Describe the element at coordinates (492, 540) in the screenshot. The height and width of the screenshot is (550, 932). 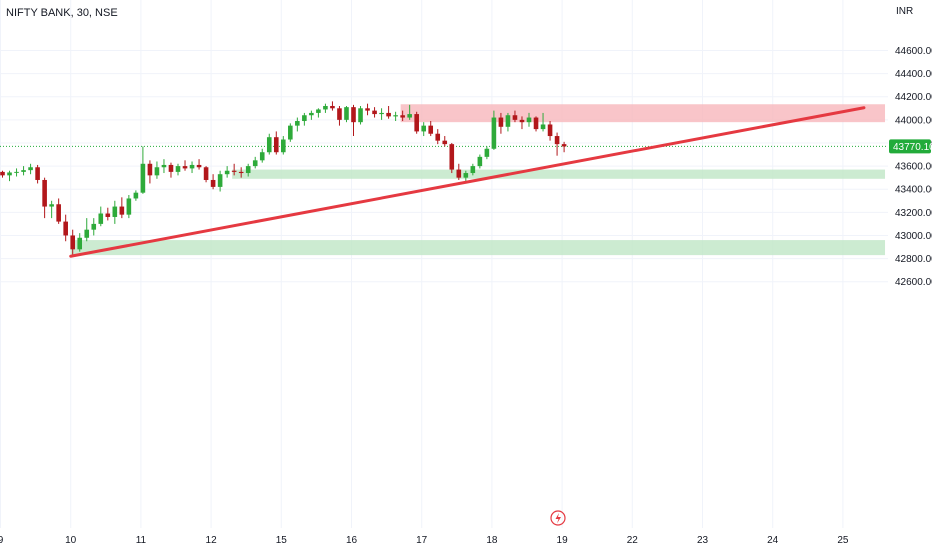
I see `x-tick-label: 18` at that location.